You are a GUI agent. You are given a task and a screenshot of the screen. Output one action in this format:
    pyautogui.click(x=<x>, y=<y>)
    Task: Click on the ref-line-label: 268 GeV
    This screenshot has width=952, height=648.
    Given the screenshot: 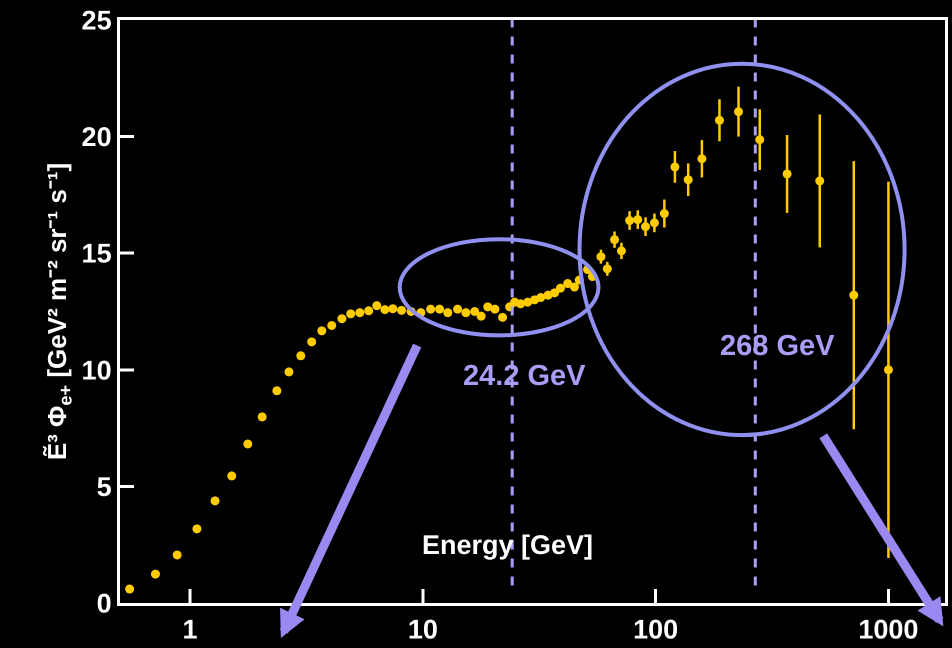 What is the action you would take?
    pyautogui.click(x=778, y=346)
    